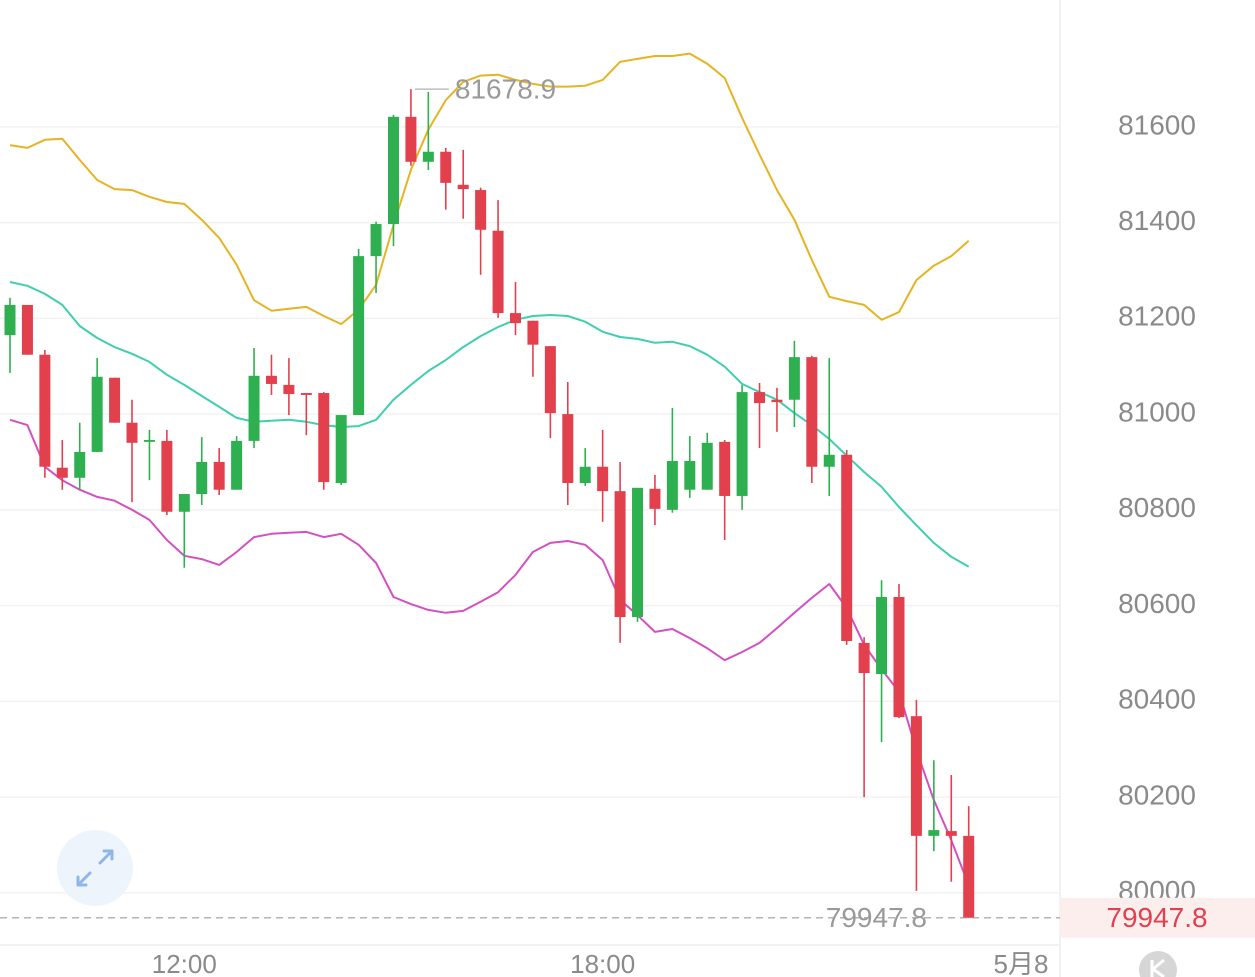 This screenshot has height=977, width=1255. I want to click on price-tag-label: 79947.8, so click(1156, 917).